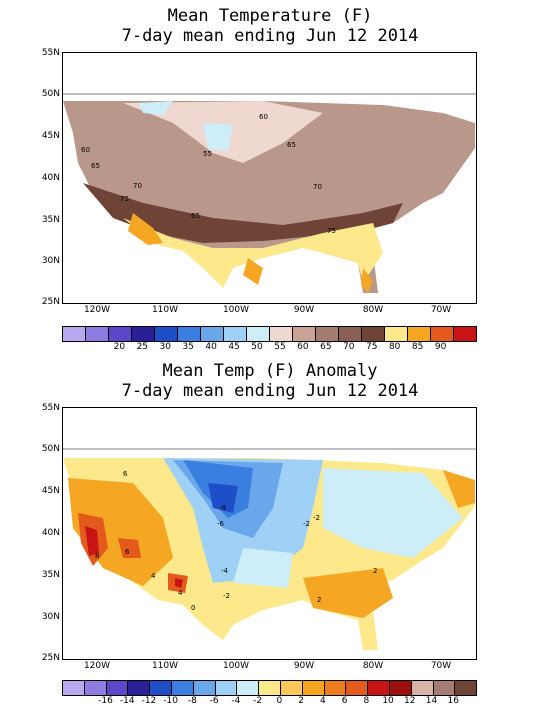 The height and width of the screenshot is (709, 540). I want to click on legend-label: 65, so click(326, 347).